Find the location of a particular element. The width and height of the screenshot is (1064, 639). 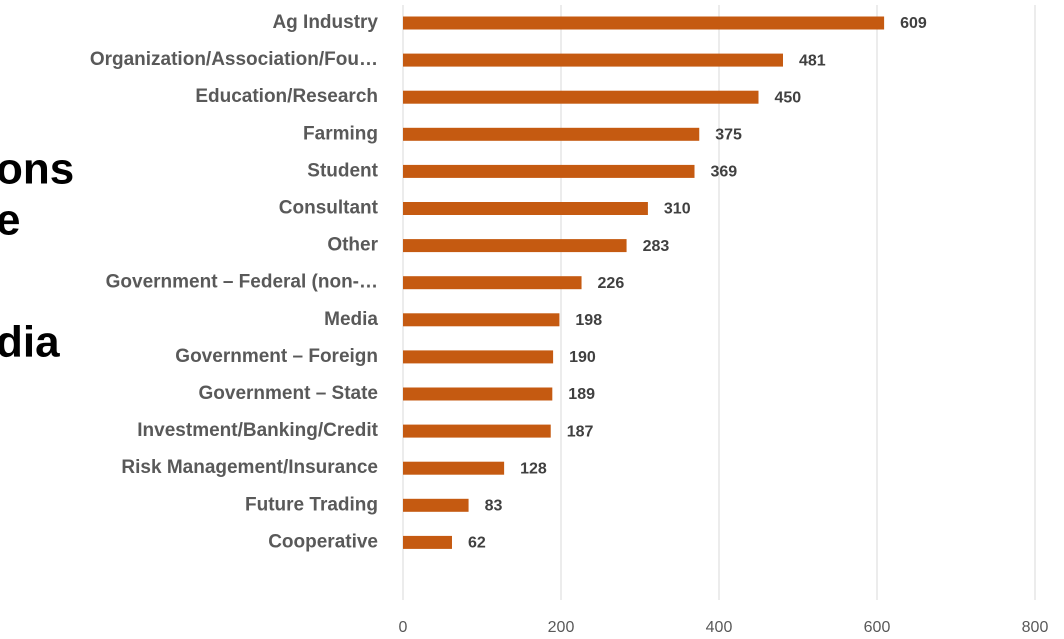

y-tick-label: Ag Industry is located at coordinates (325, 22).